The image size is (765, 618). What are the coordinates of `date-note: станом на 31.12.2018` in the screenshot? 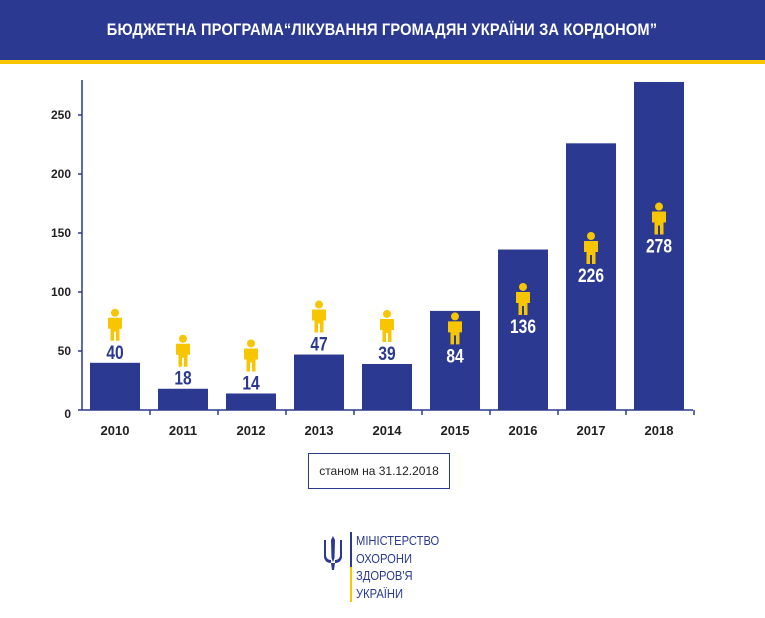 It's located at (379, 471).